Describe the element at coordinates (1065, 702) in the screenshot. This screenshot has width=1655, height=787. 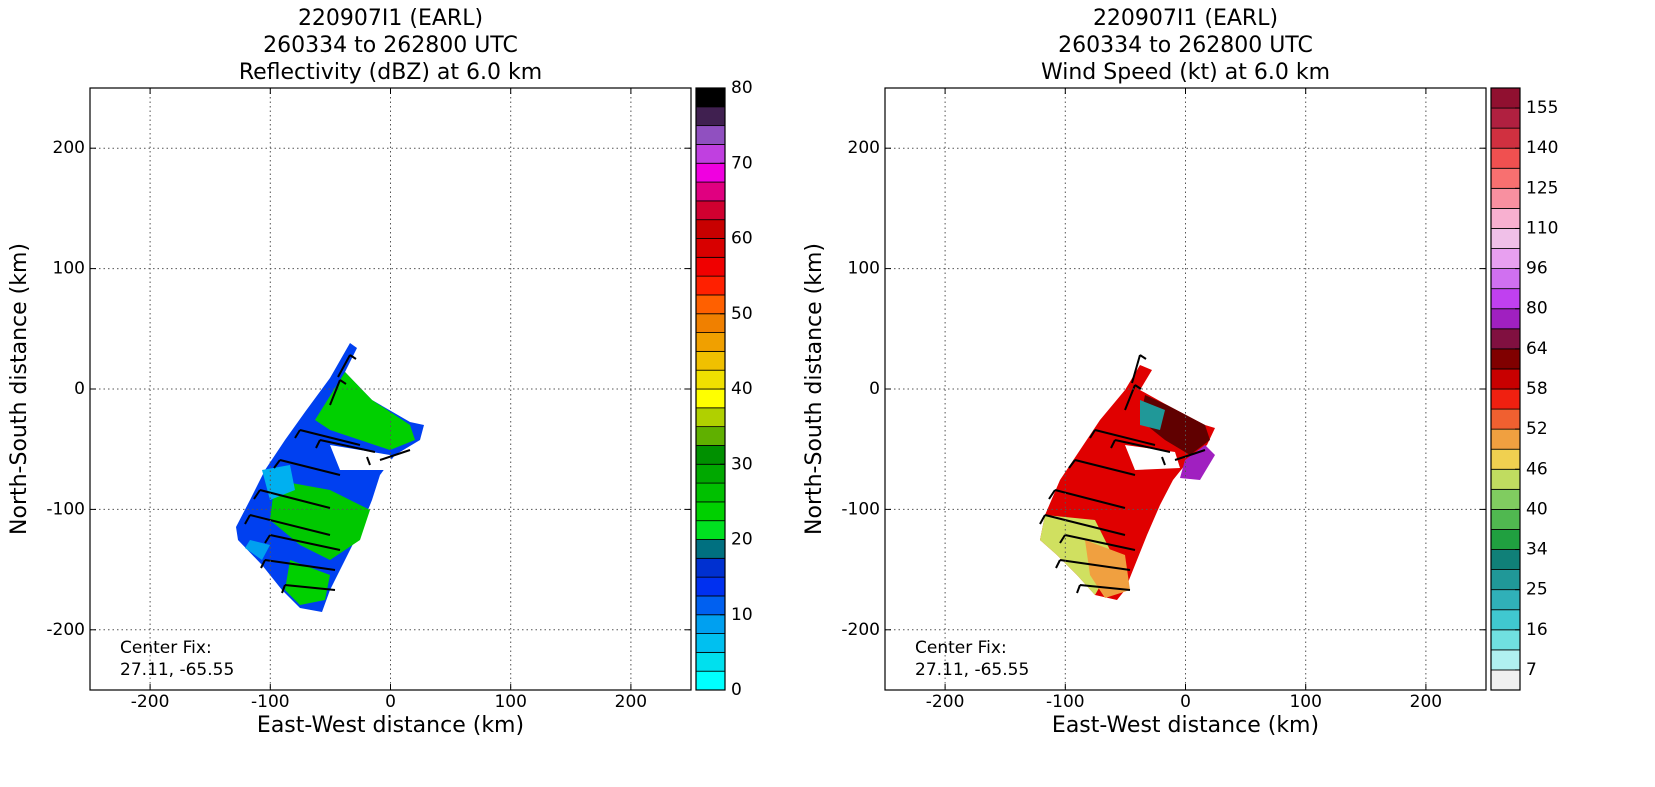
I see `x-tick-label: -100` at that location.